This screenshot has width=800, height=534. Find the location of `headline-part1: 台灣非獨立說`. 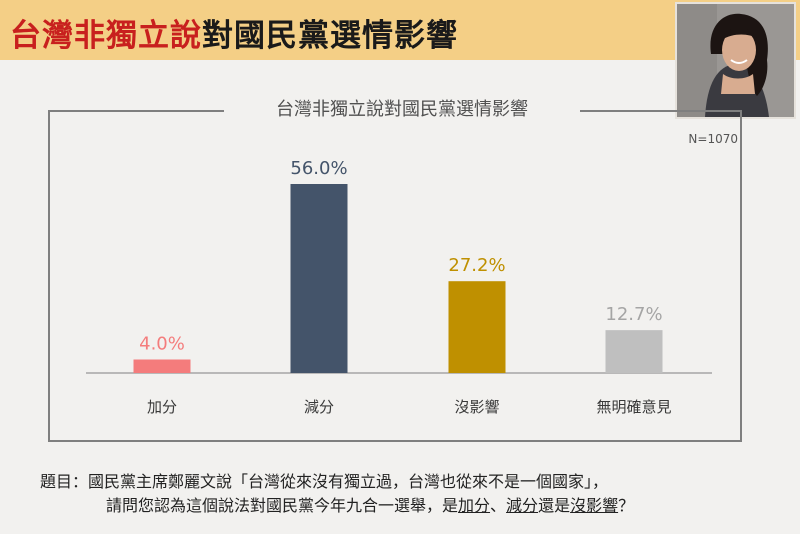

headline-part1: 台灣非獨立說 is located at coordinates (106, 36).